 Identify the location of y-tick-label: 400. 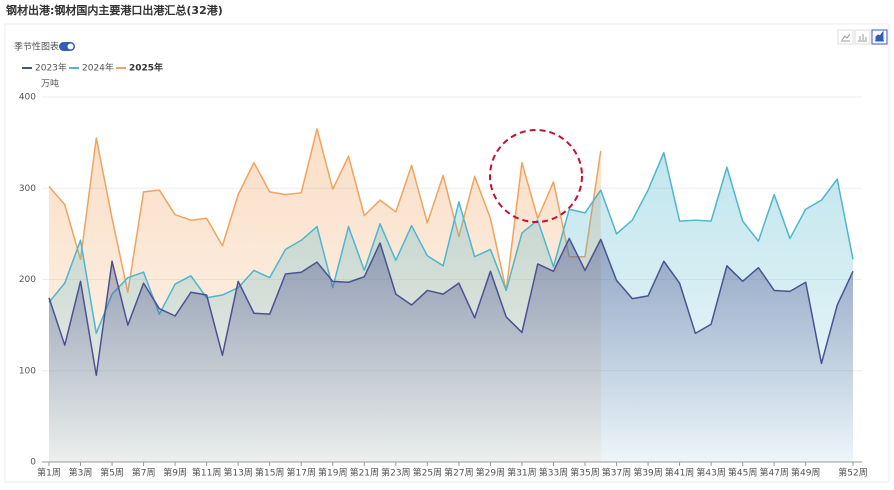
(27, 98).